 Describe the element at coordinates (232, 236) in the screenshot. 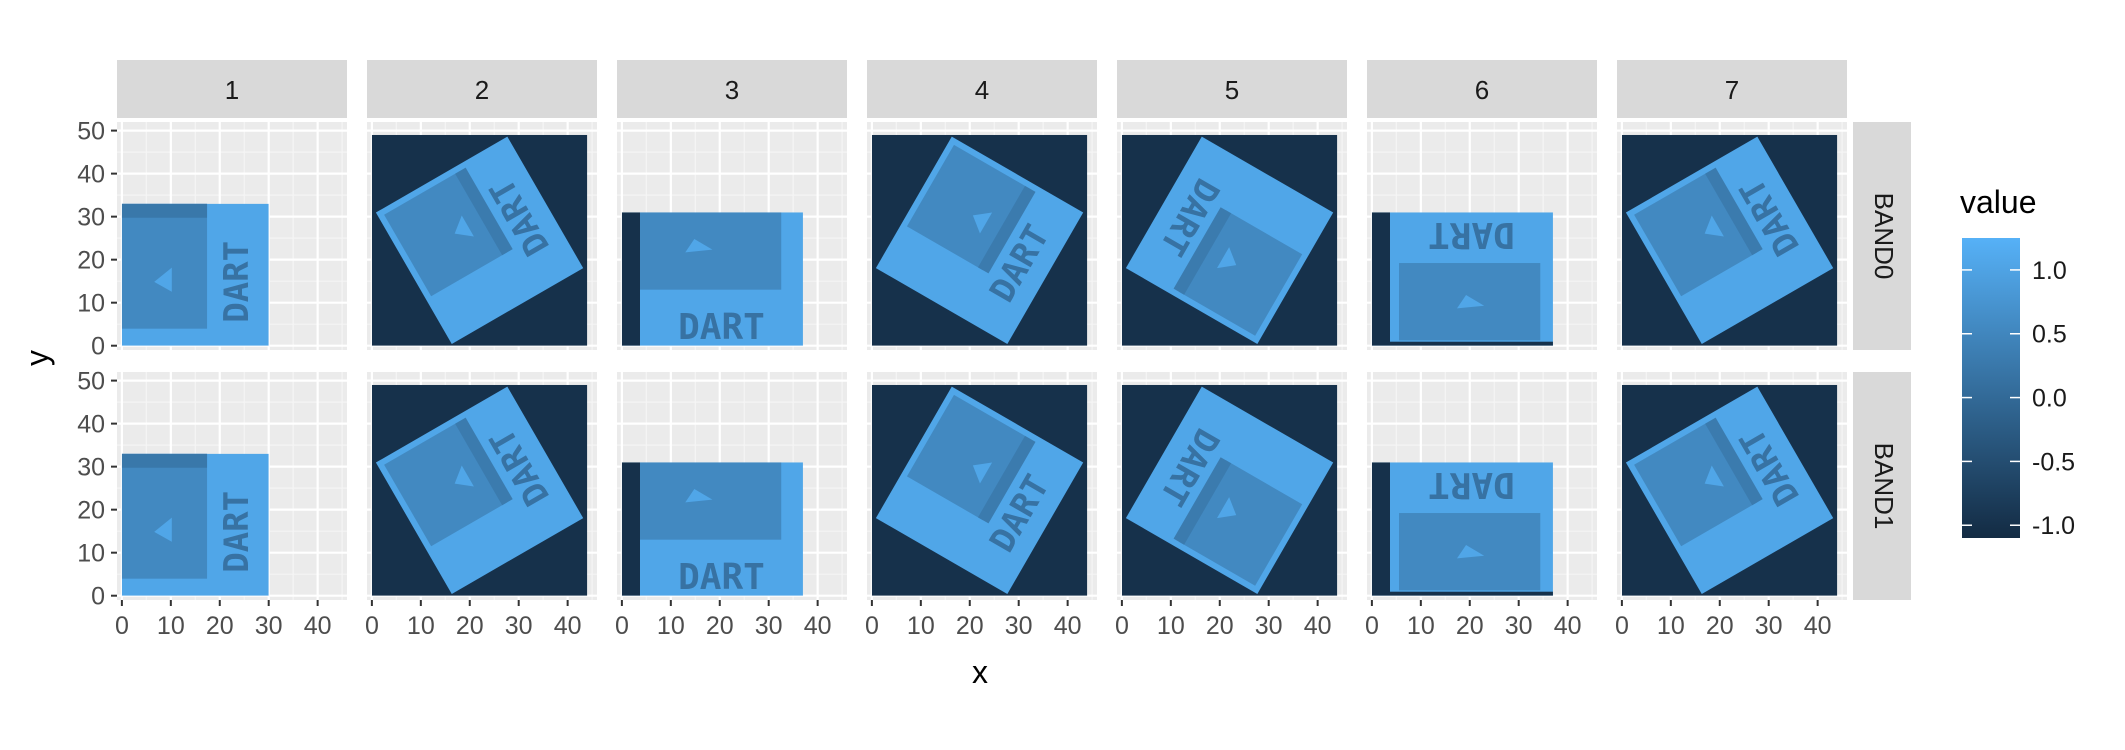

I see `panel-1-BAND0: DART` at that location.